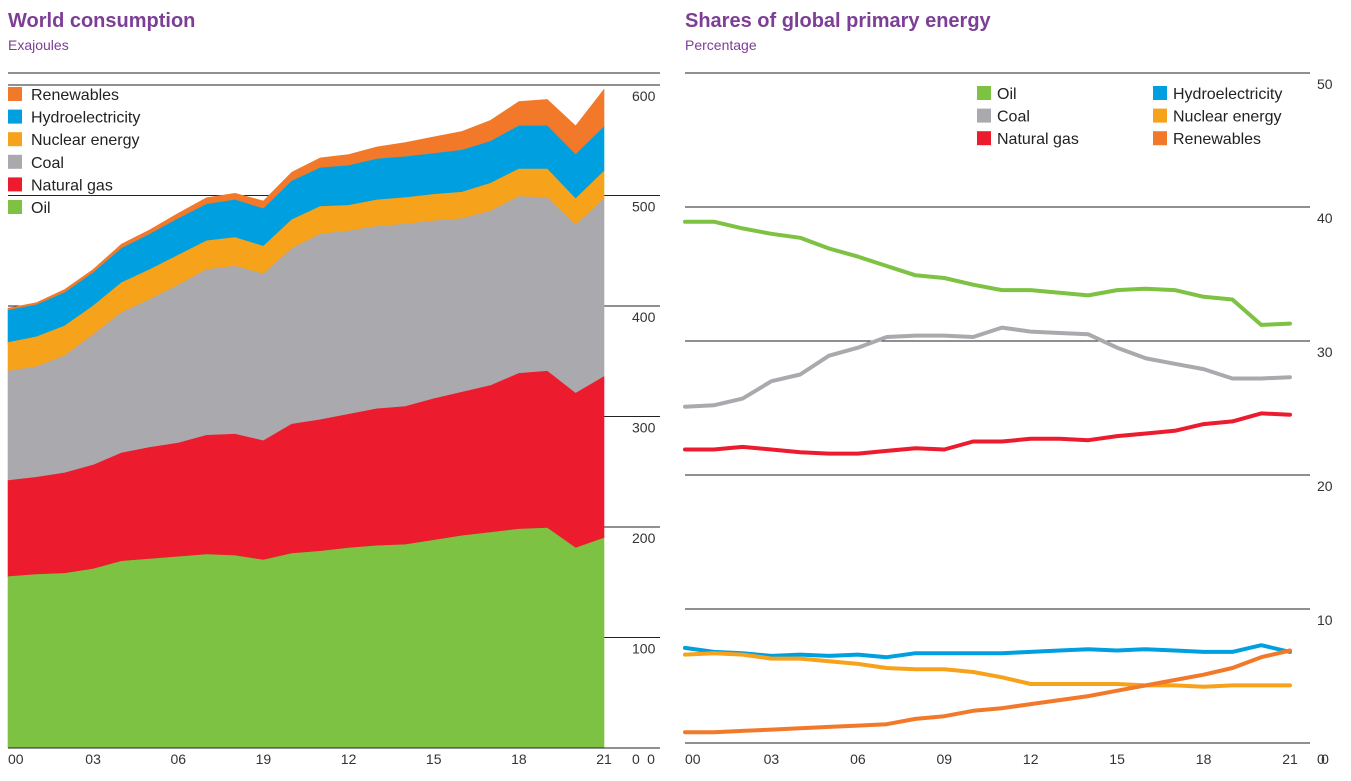  What do you see at coordinates (102, 21) in the screenshot?
I see `left-chart-title: World consumption` at bounding box center [102, 21].